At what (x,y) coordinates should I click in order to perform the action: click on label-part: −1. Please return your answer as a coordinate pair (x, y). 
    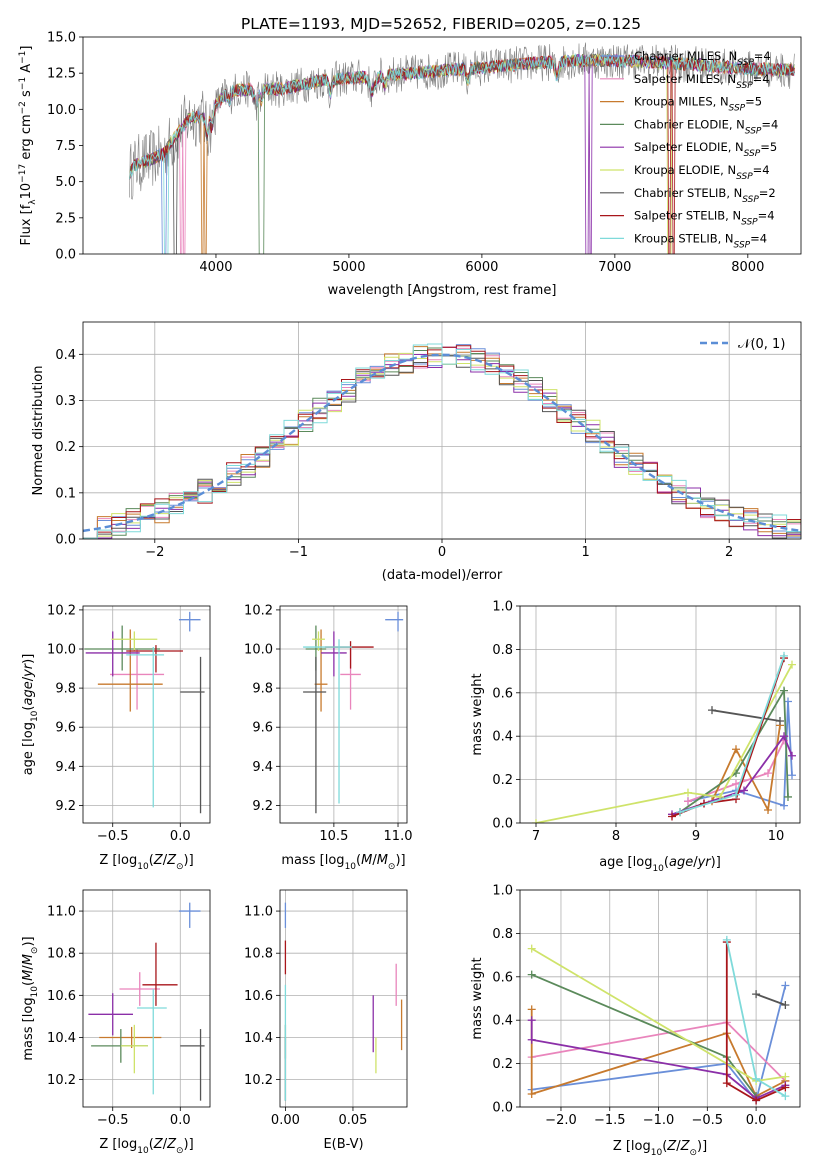
    Looking at the image, I should click on (23, 57).